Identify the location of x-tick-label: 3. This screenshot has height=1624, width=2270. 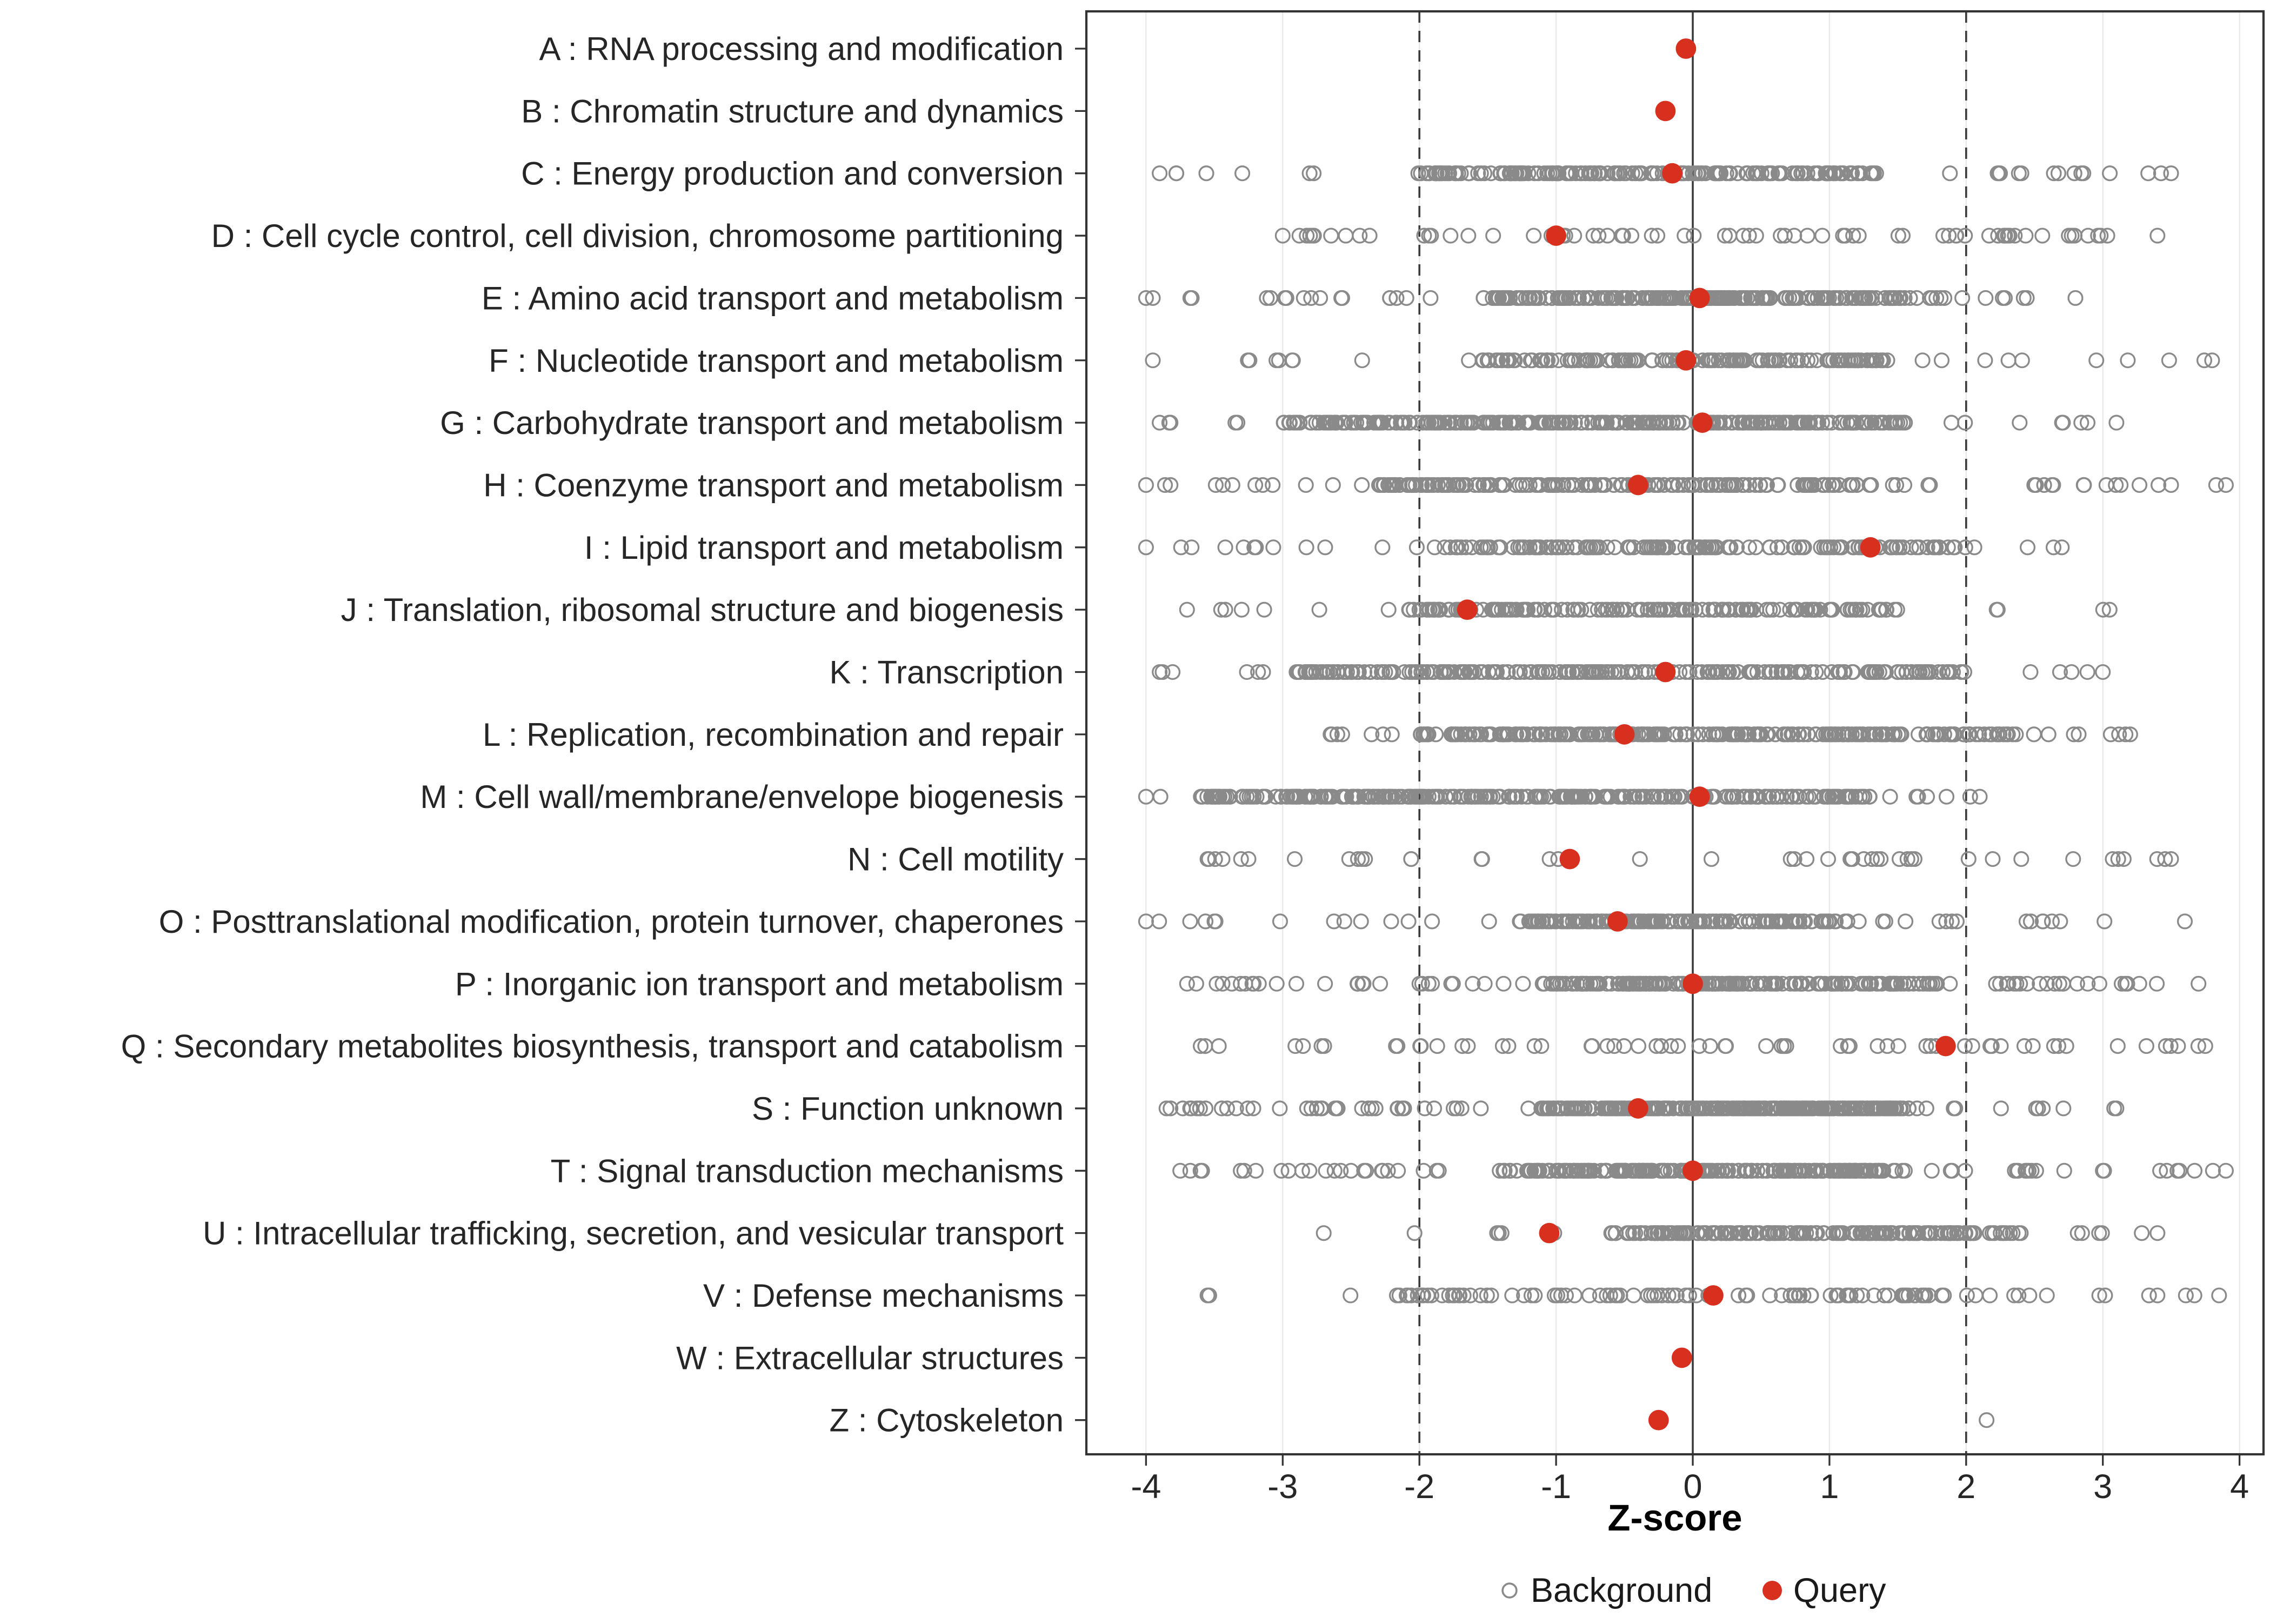
(2102, 1487).